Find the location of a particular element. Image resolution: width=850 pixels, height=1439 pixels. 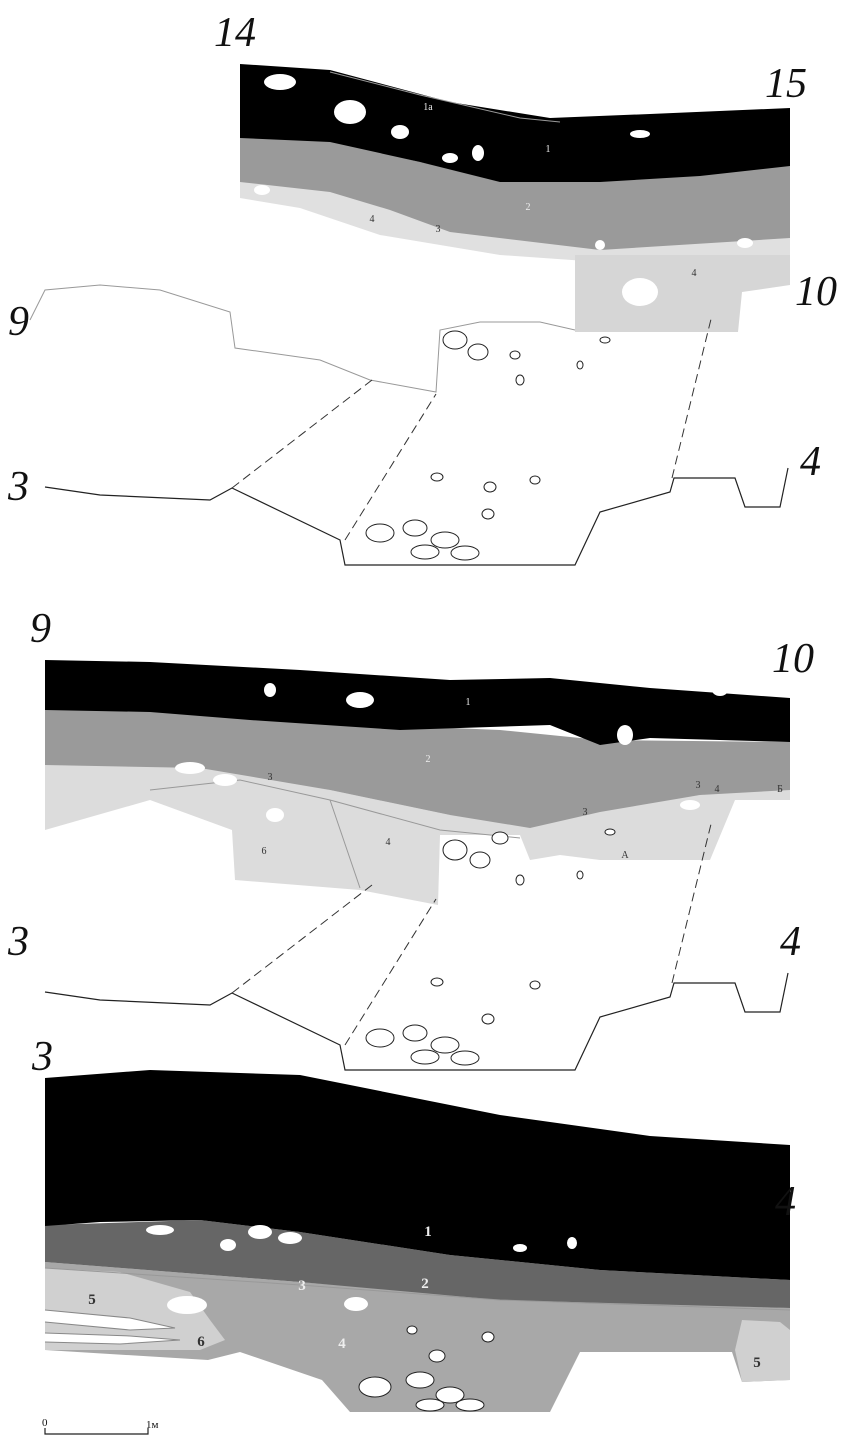

layer-label: А is located at coordinates (625, 855).